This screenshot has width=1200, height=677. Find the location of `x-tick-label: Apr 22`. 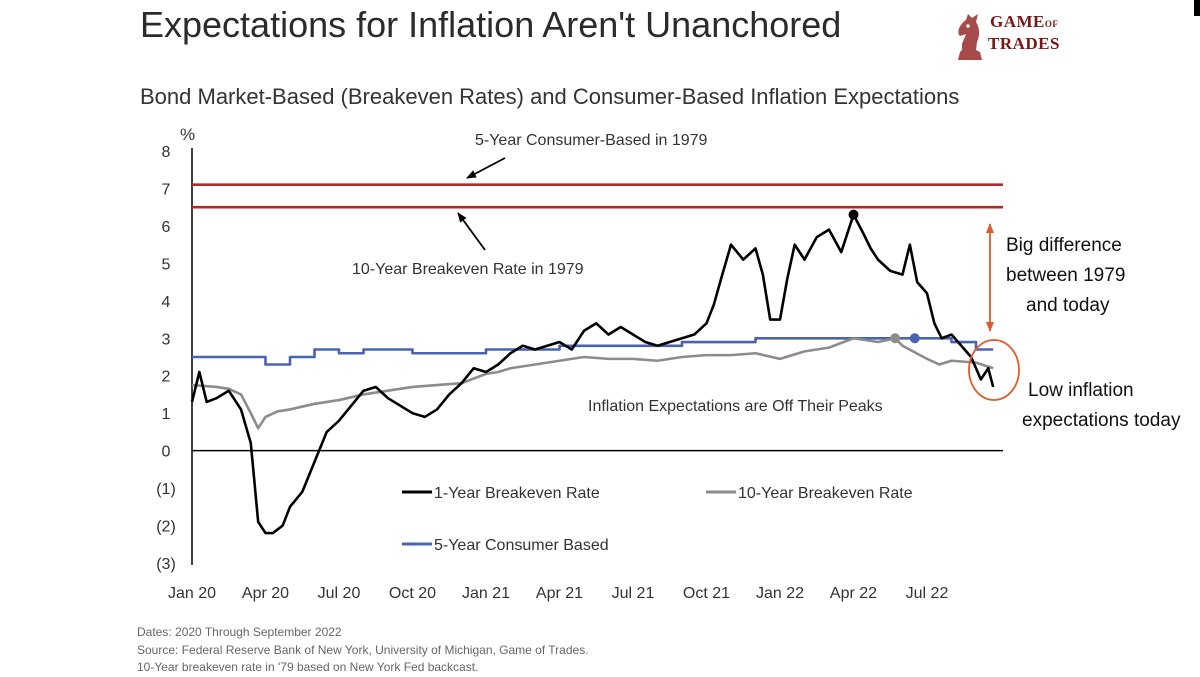

x-tick-label: Apr 22 is located at coordinates (853, 593).